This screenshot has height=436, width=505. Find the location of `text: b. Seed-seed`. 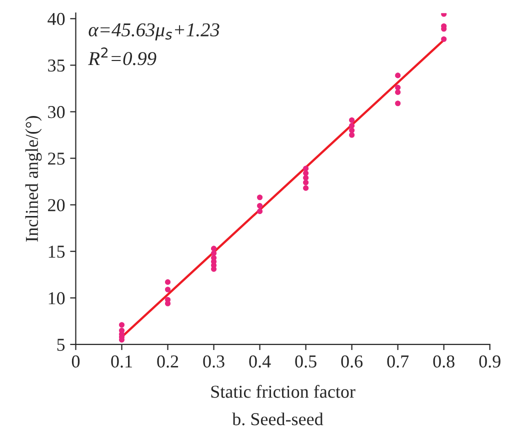

text: b. Seed-seed is located at coordinates (278, 419).